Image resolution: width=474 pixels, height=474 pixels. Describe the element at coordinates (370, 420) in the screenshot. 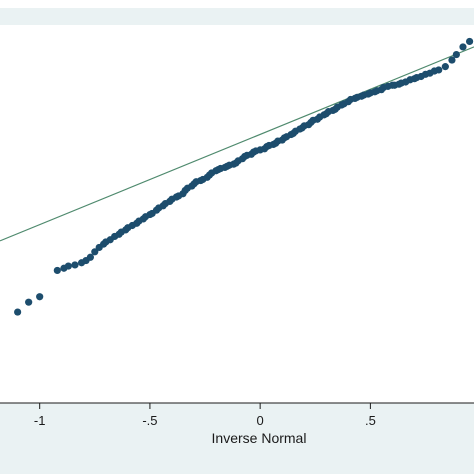

I see `x-tick-label: .5` at that location.